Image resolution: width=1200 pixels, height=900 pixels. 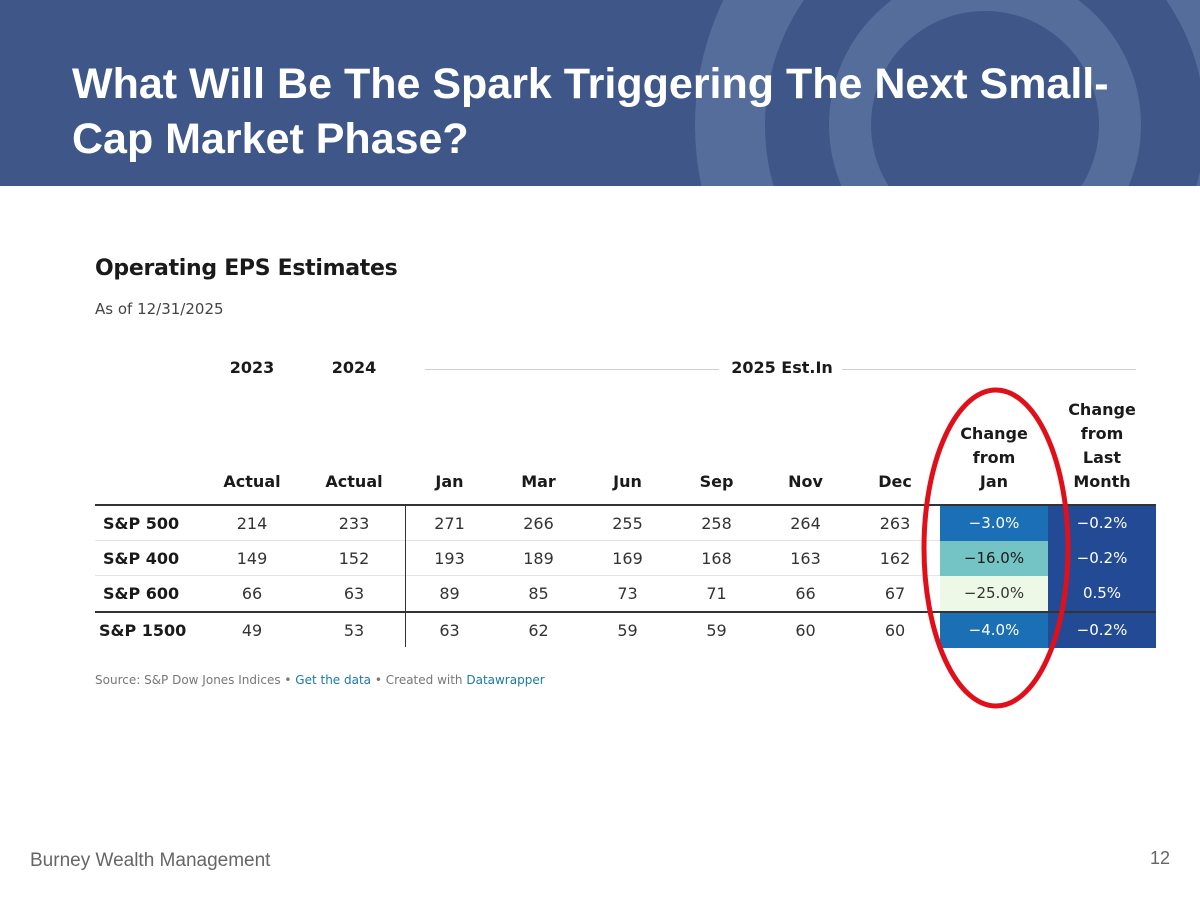 I want to click on cell-jan: 271, so click(x=449, y=523).